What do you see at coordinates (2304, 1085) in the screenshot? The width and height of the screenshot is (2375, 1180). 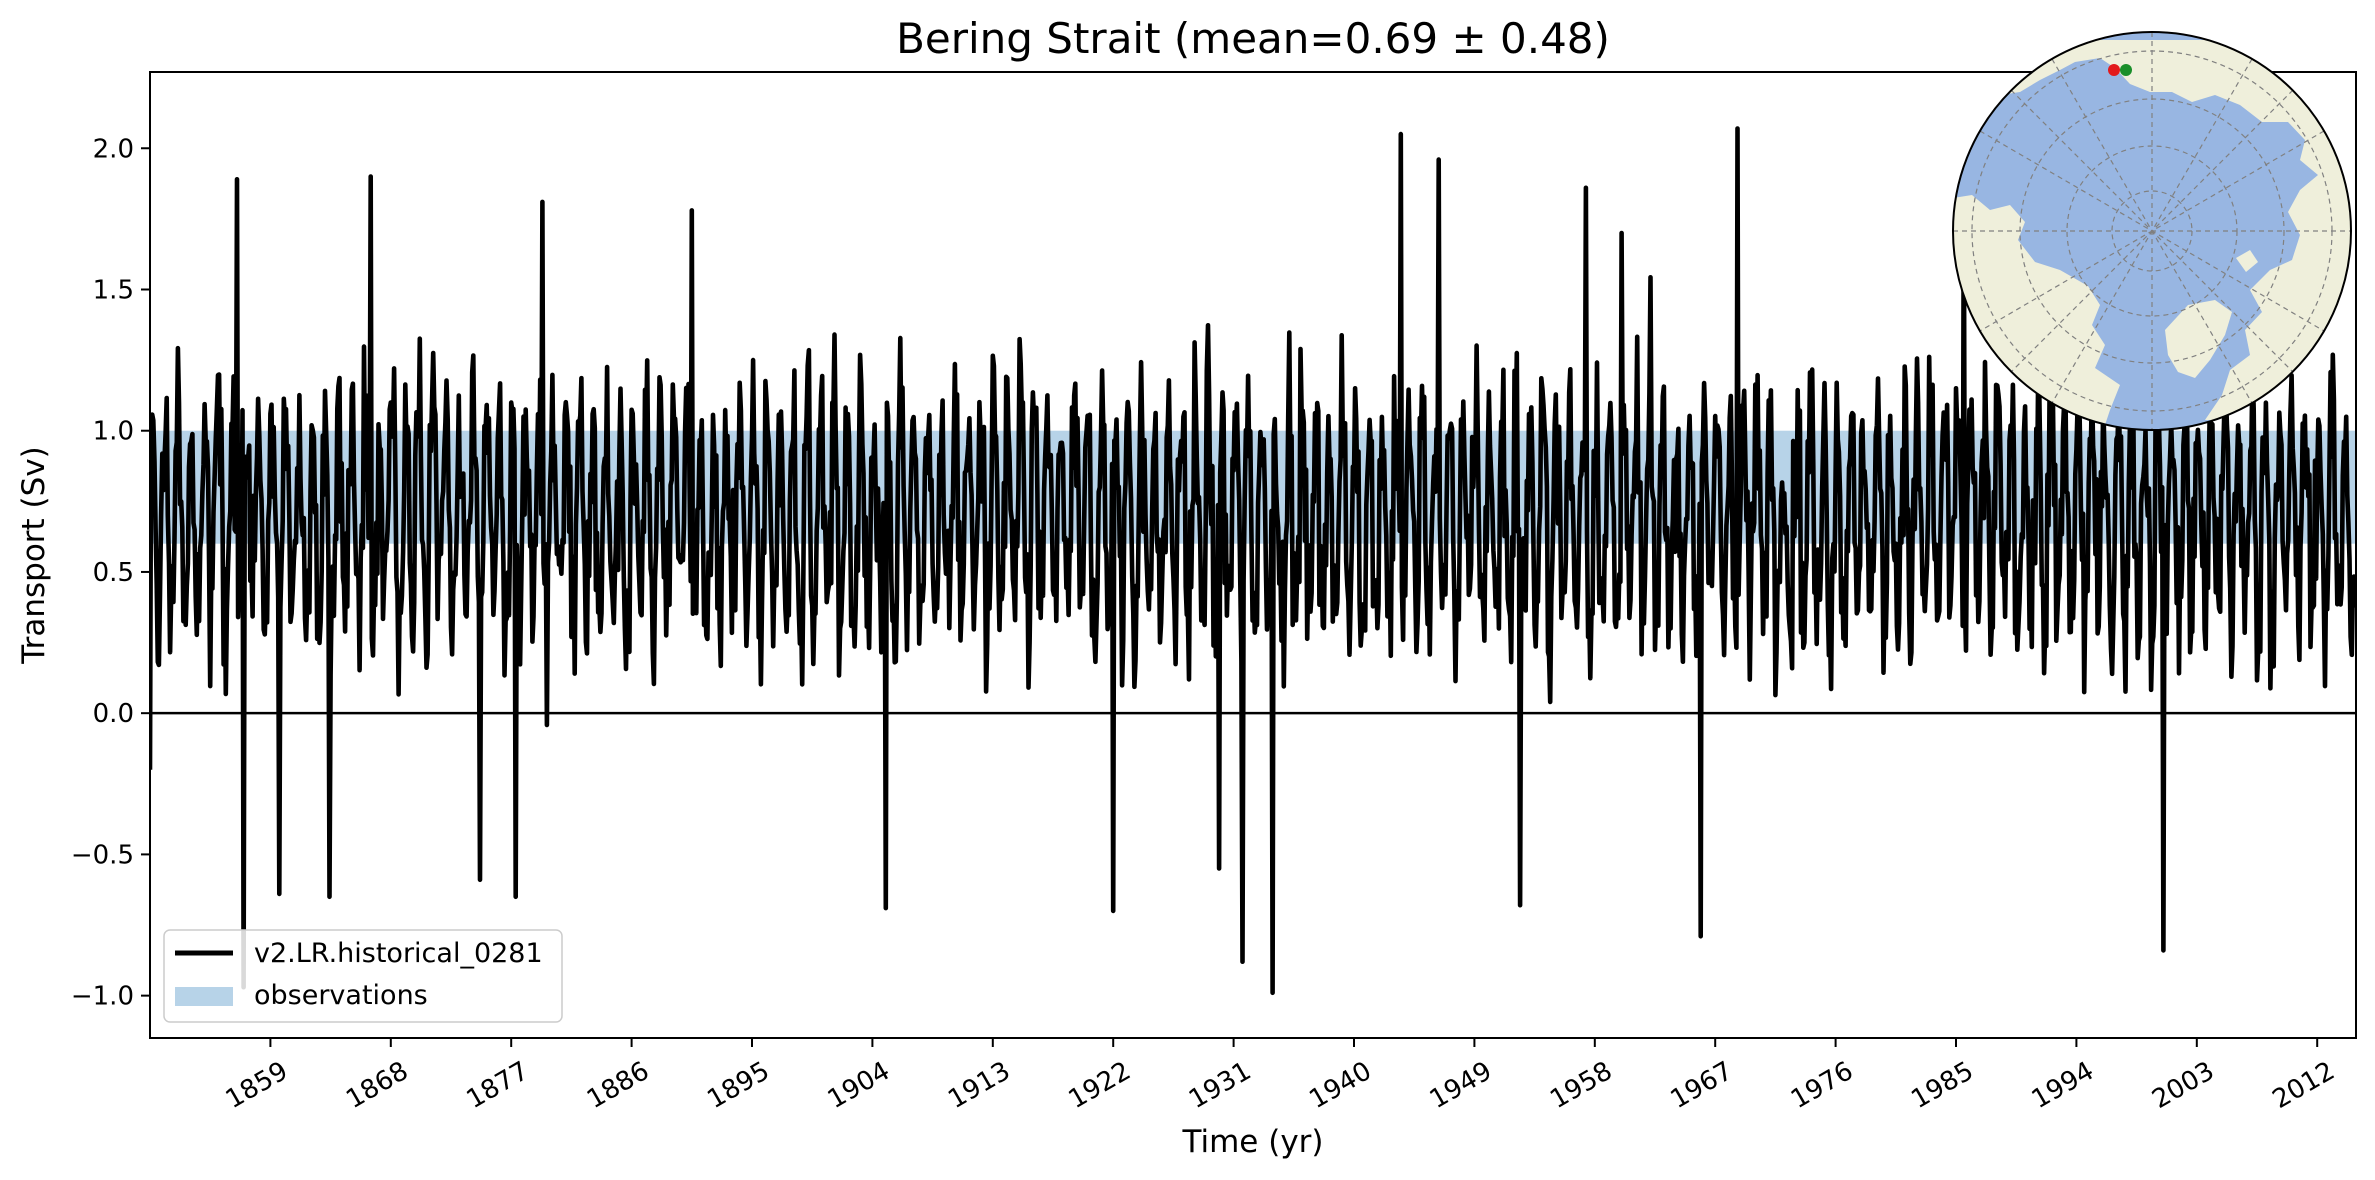 I see `x-tick-label: 2012` at bounding box center [2304, 1085].